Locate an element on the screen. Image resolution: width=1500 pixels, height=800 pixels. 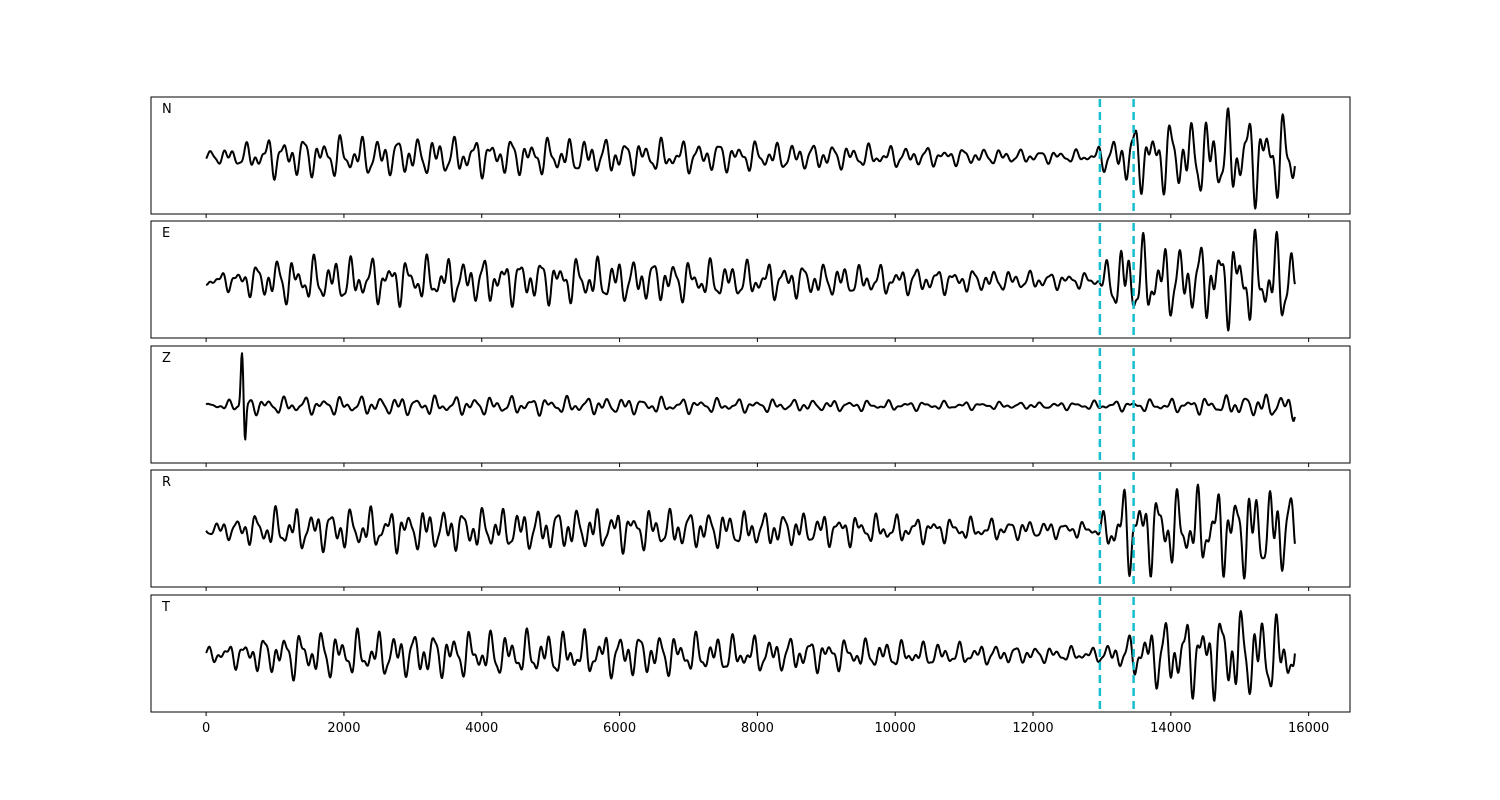
panel-label: N is located at coordinates (167, 109).